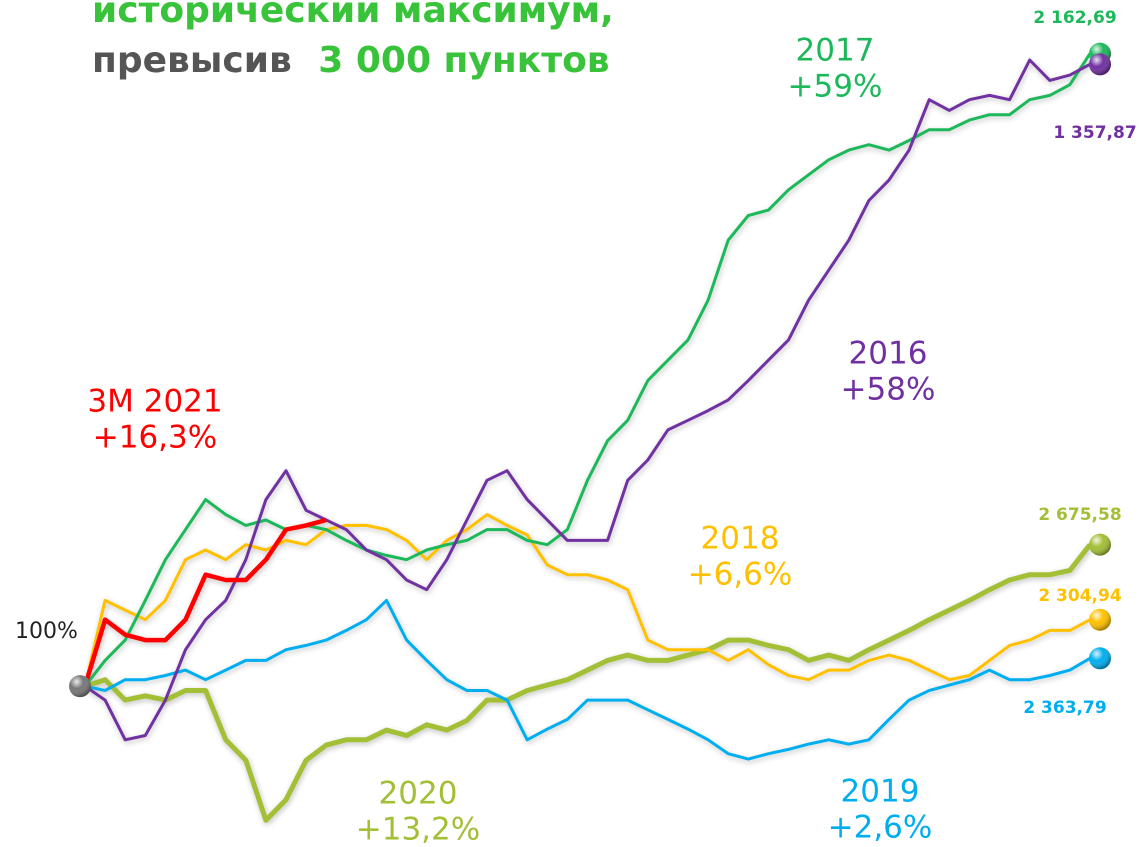  I want to click on series-change: +6,6%, so click(740, 575).